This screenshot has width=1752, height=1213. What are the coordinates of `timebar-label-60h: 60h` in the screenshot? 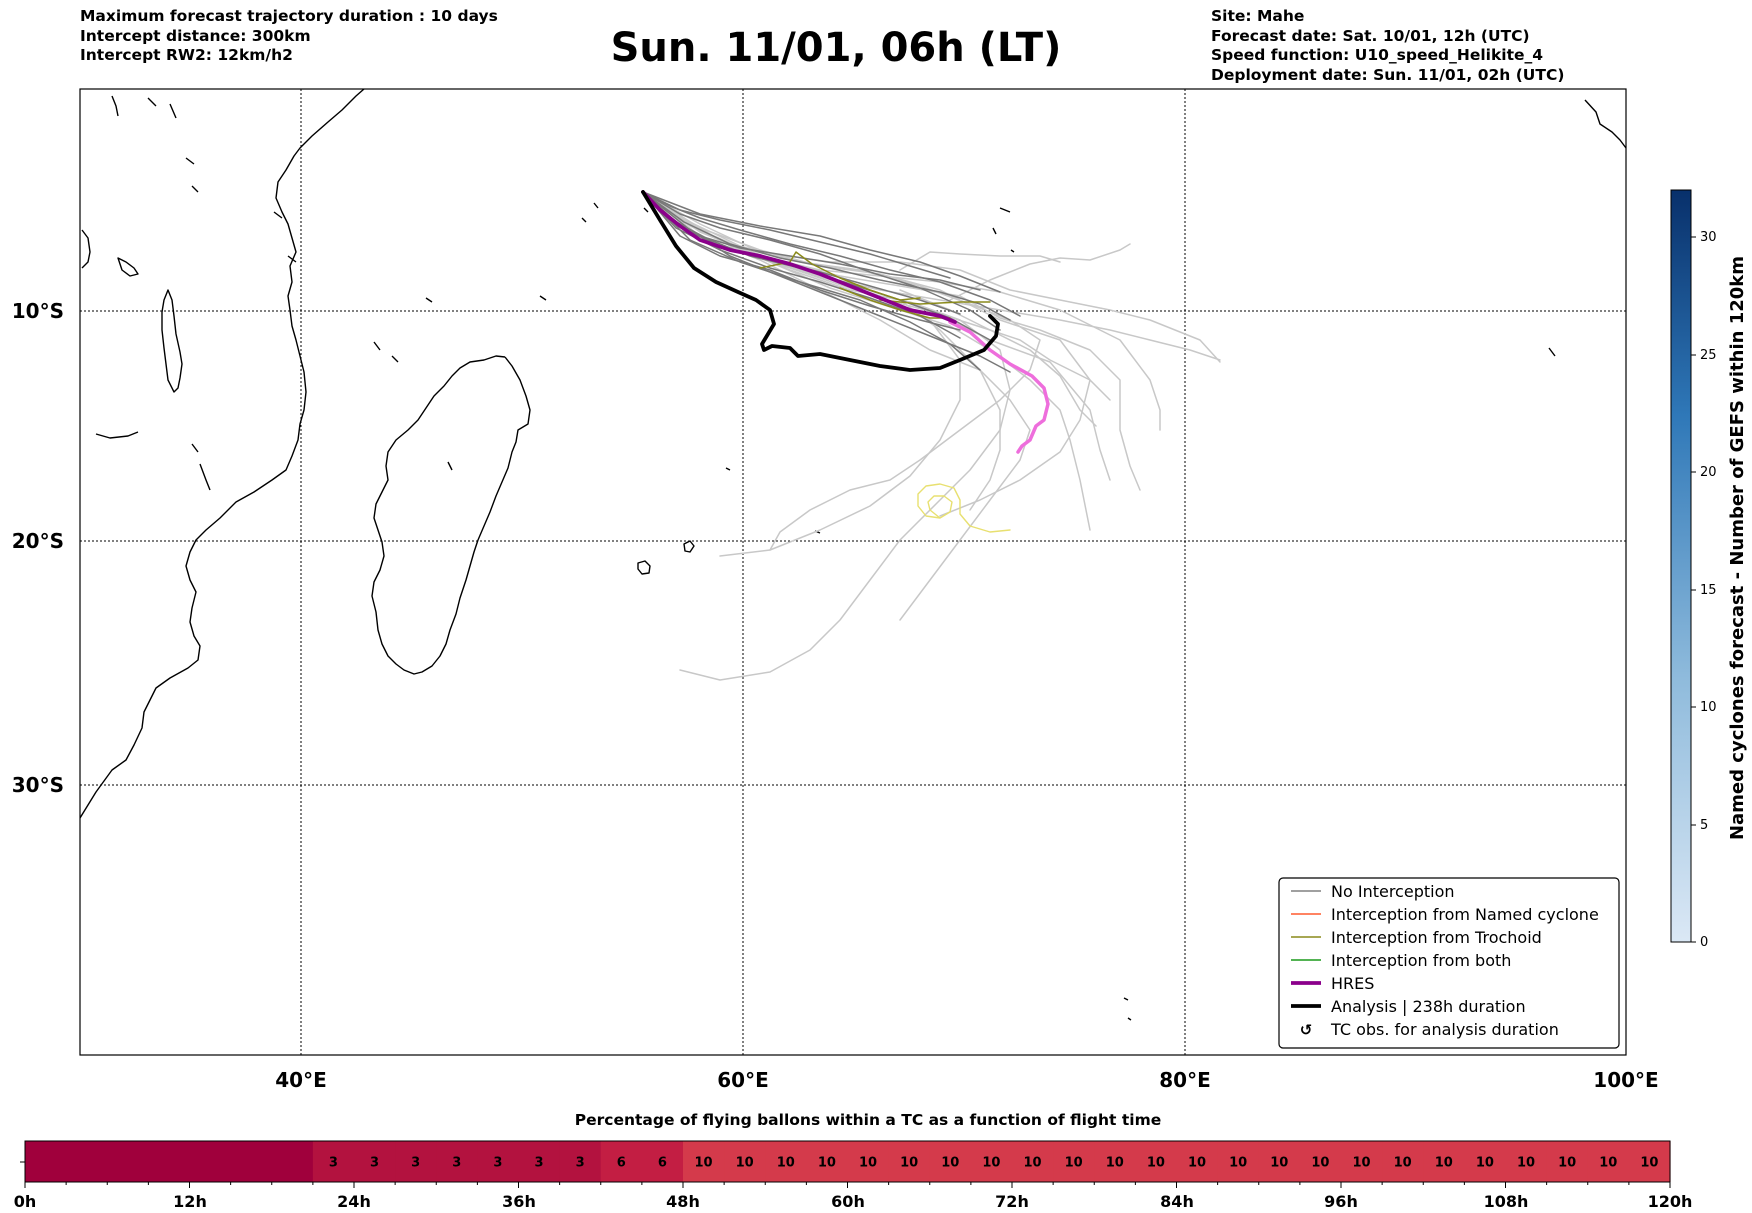 It's located at (848, 1201).